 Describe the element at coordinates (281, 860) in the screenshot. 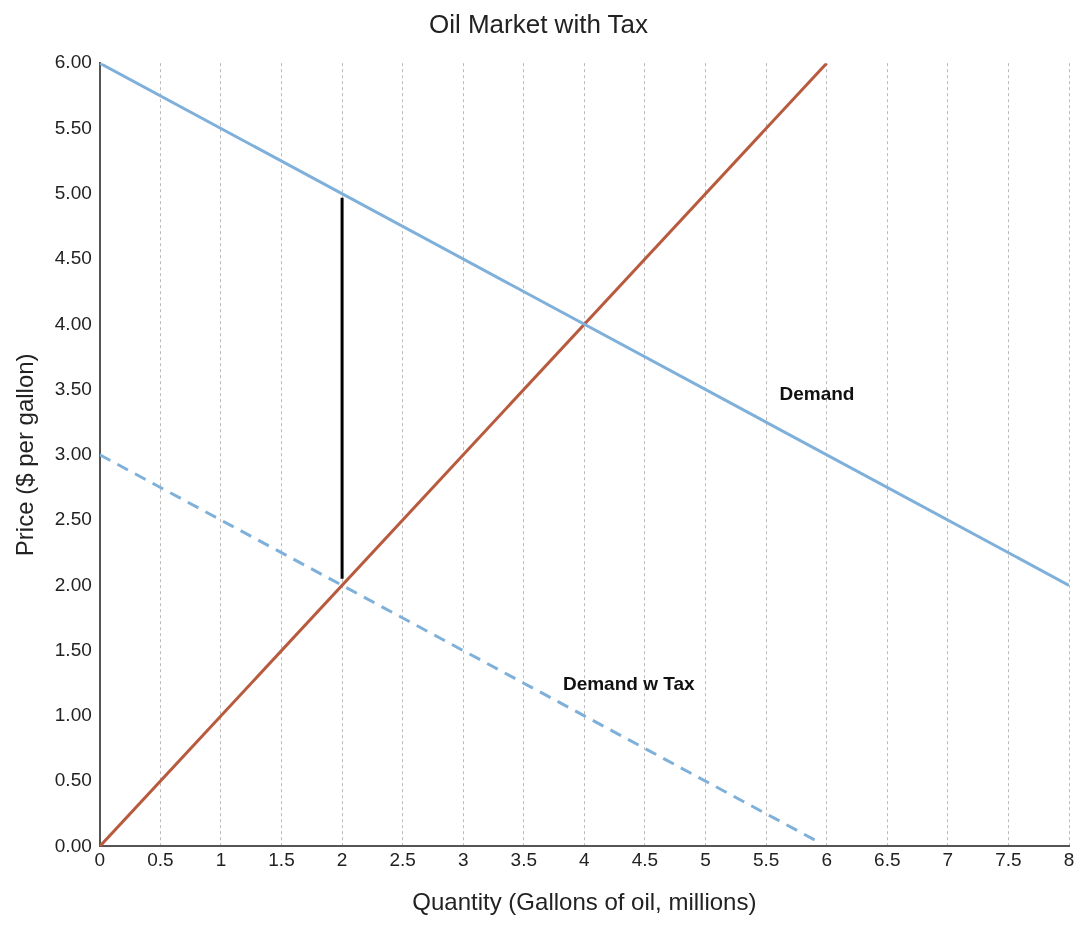

I see `x-tick-label: 1.5` at that location.